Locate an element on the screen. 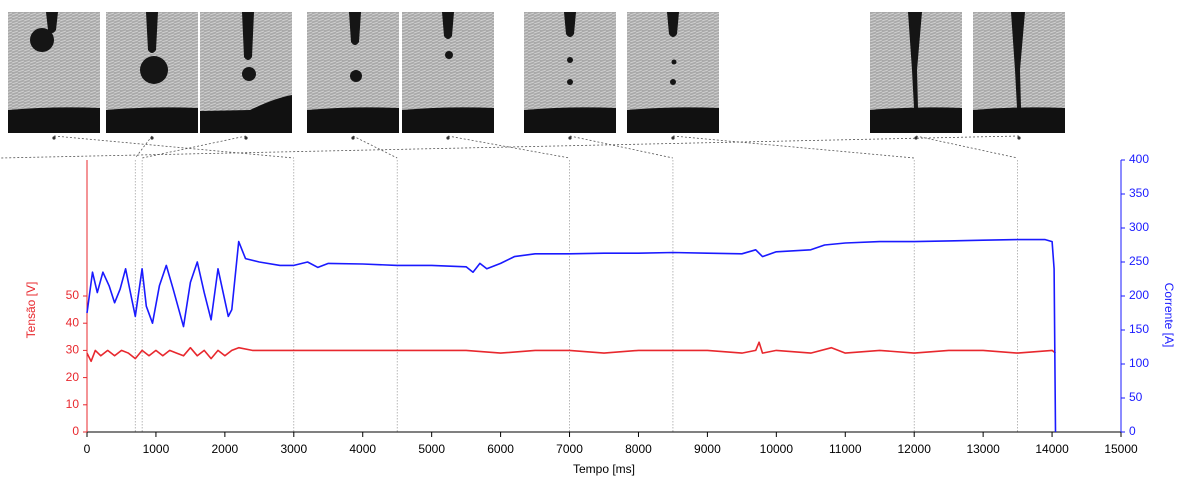  y2-tick-label: 250 is located at coordinates (1139, 261).